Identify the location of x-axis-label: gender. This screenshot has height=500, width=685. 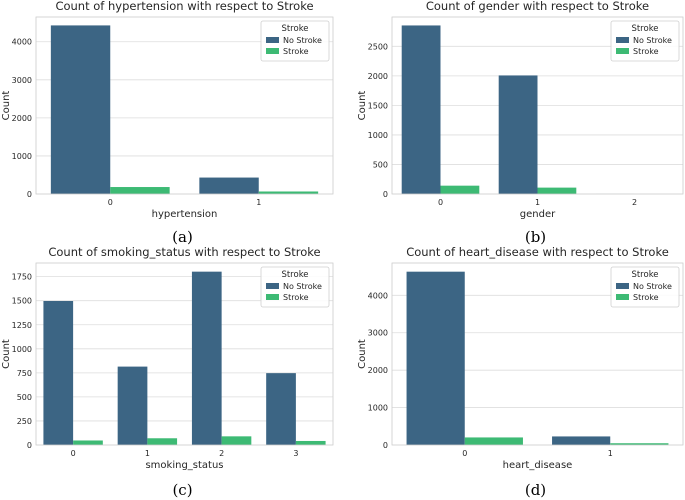
(538, 214).